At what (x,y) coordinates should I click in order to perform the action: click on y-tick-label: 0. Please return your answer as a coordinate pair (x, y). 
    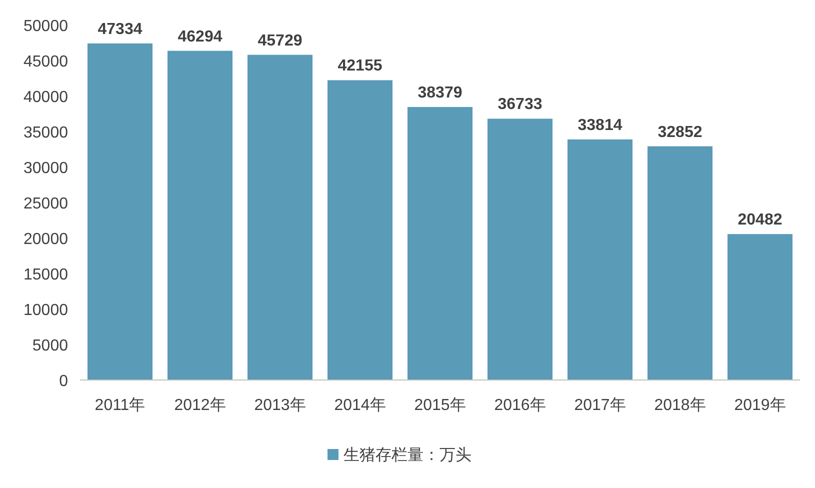
    Looking at the image, I should click on (63, 381).